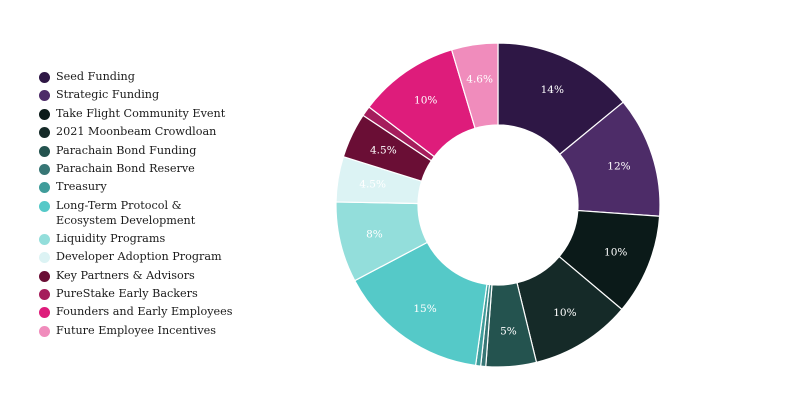 Image resolution: width=800 pixels, height=419 pixels. What do you see at coordinates (618, 166) in the screenshot?
I see `slice-data-label: 12%` at bounding box center [618, 166].